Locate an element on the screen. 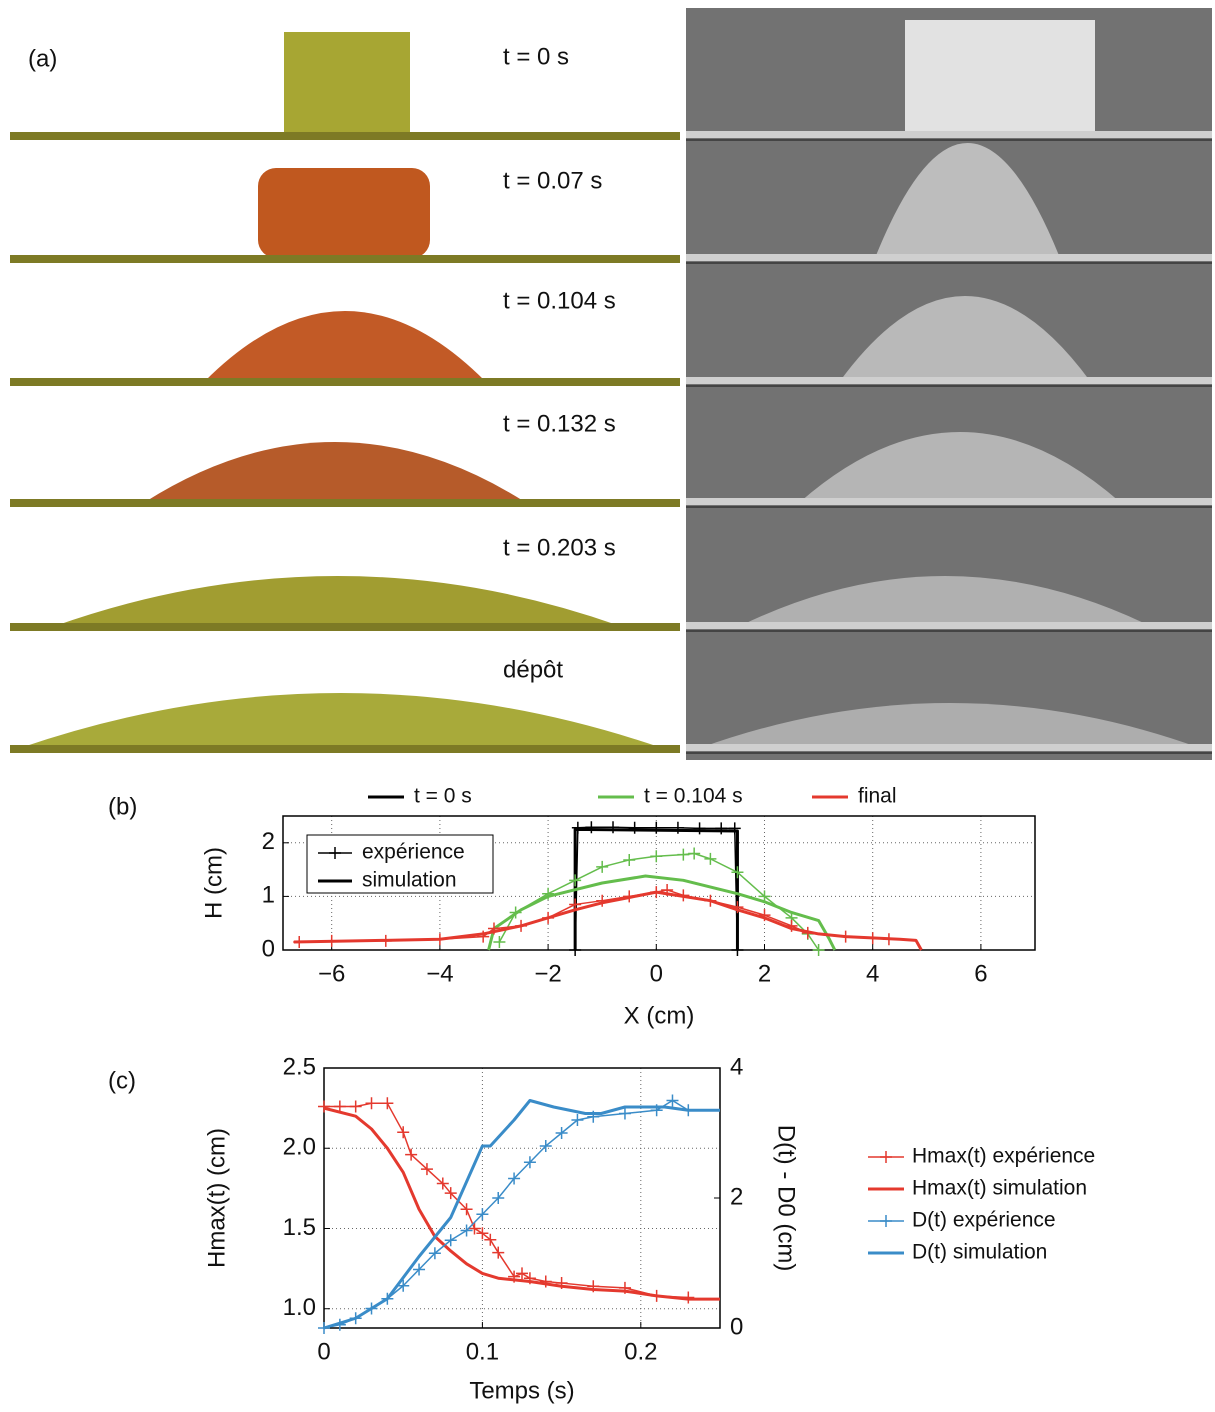 Image resolution: width=1215 pixels, height=1412 pixels. legend-label: simulation is located at coordinates (409, 880).